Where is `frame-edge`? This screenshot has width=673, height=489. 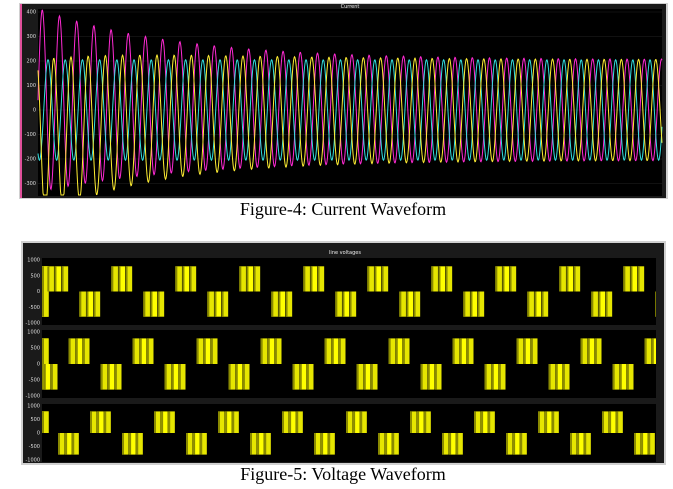
frame-edge is located at coordinates (21, 101).